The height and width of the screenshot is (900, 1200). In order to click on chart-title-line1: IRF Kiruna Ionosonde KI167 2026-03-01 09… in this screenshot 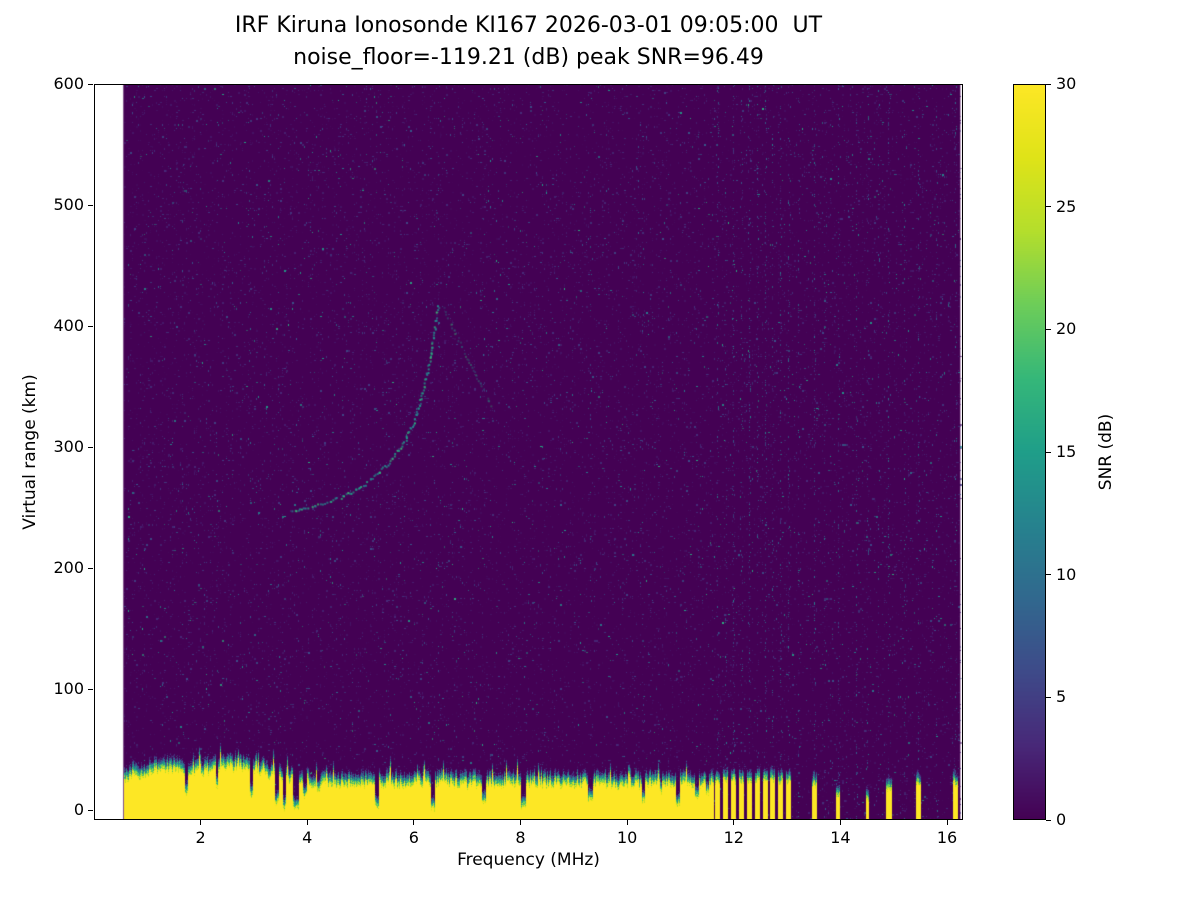, I will do `click(528, 25)`.